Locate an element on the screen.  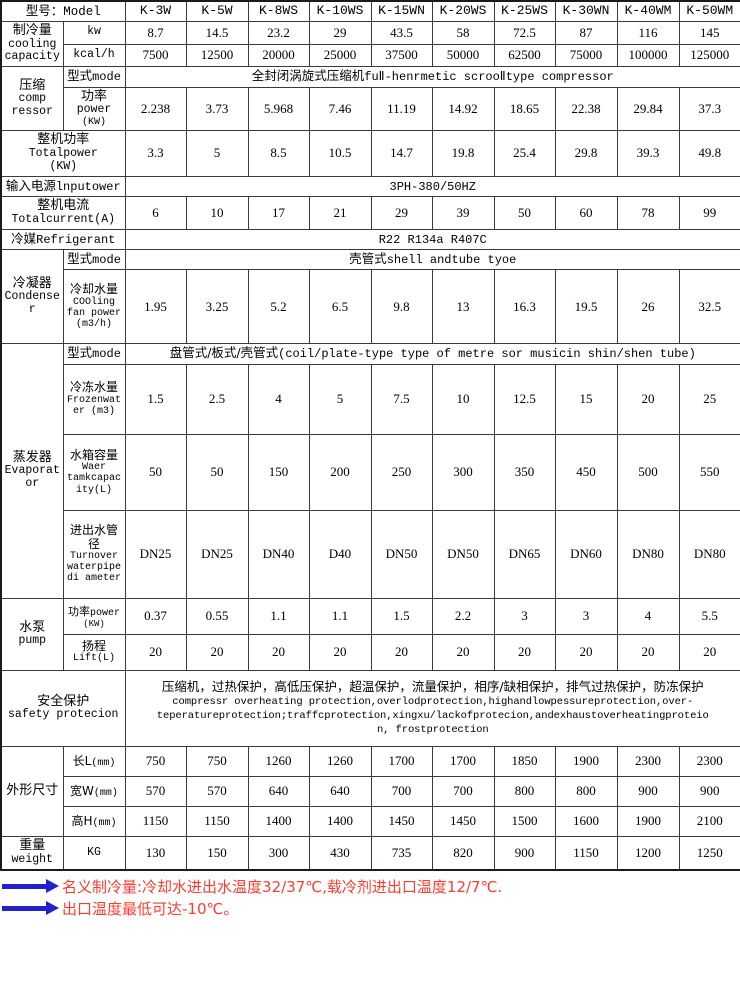
weight-unit-label: KG is located at coordinates (94, 853).